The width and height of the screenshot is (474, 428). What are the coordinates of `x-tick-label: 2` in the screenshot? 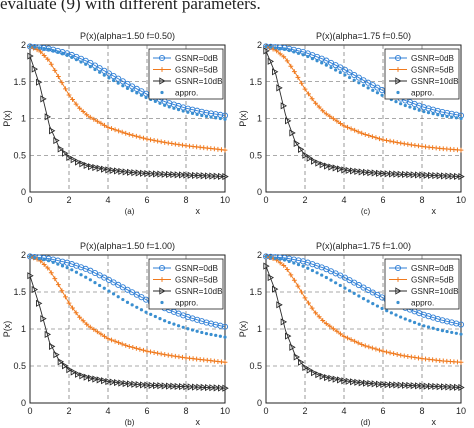 It's located at (304, 411).